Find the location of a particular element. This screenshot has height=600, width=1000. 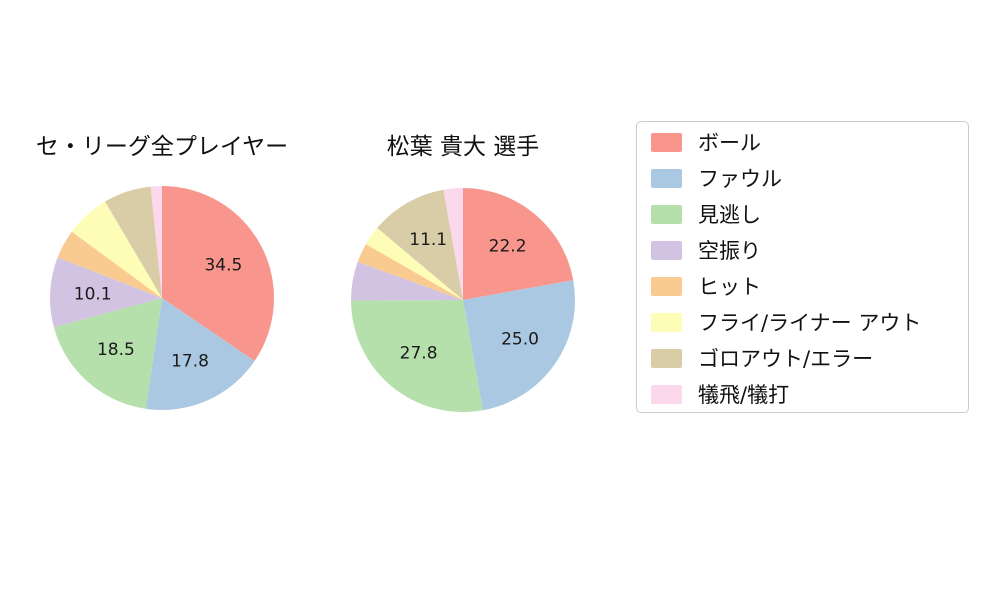

legend-item: ファウル is located at coordinates (809, 178).